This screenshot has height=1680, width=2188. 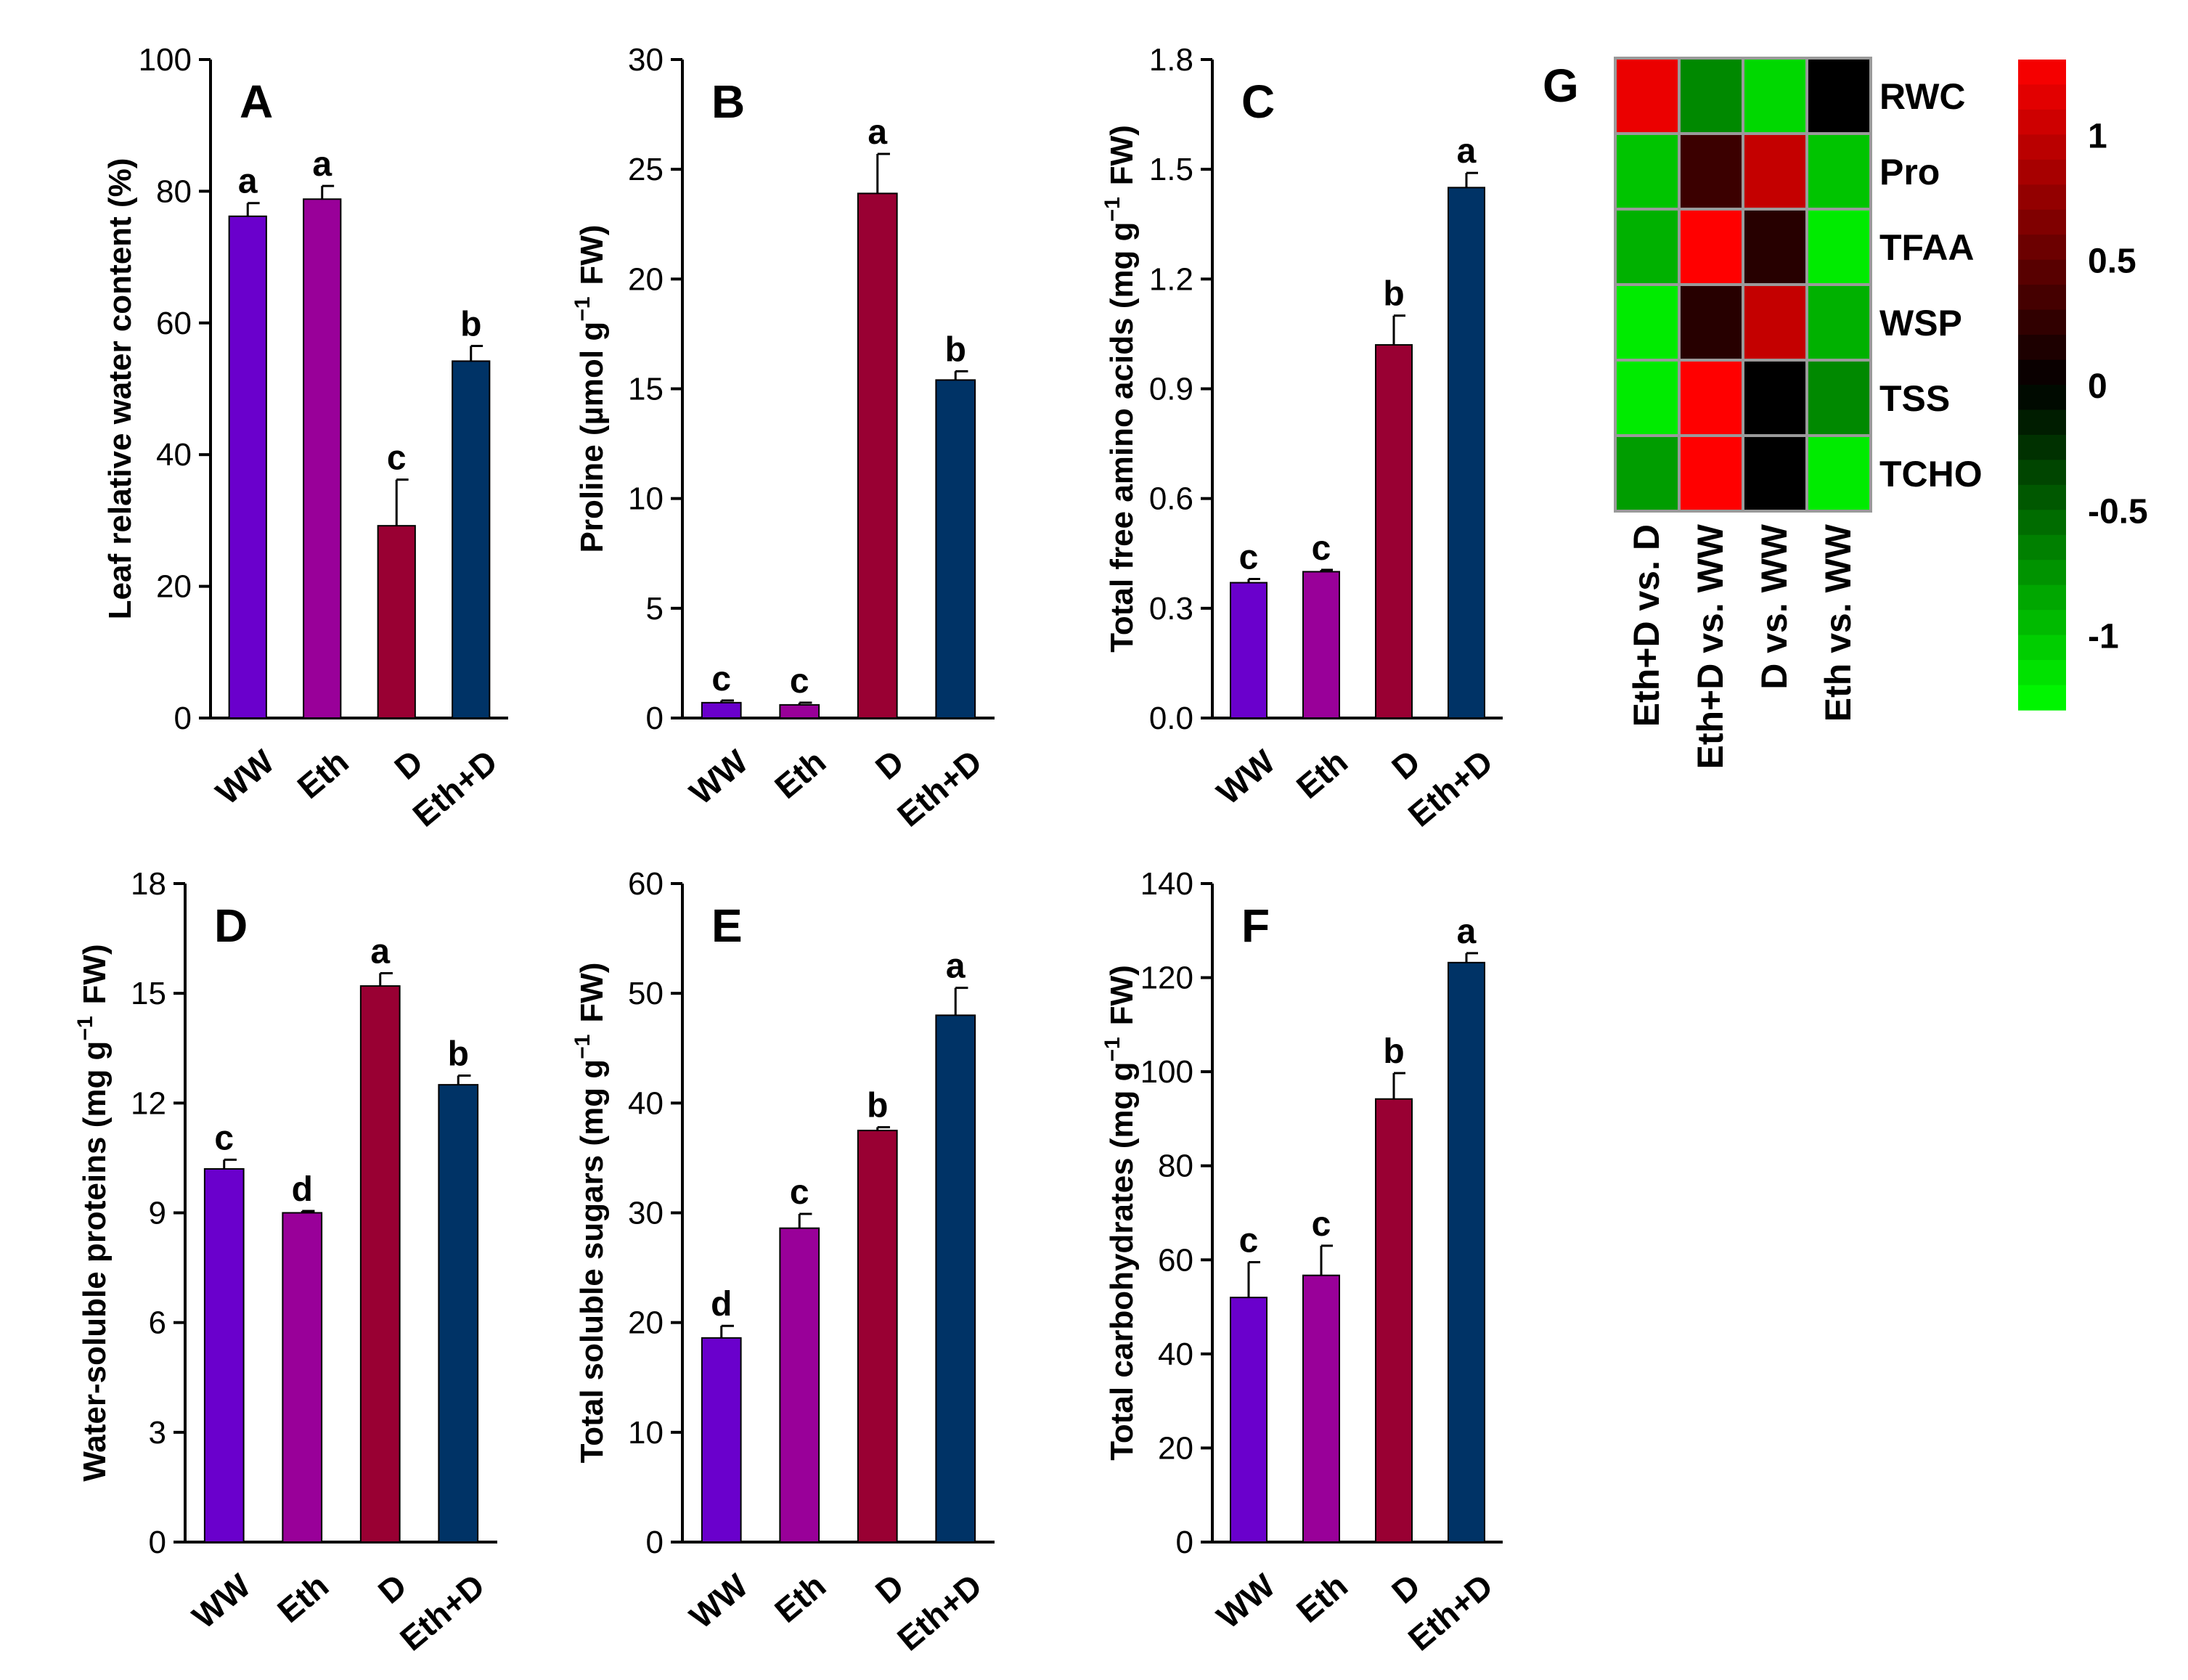 I want to click on y-tick-label: 30, so click(x=646, y=1213).